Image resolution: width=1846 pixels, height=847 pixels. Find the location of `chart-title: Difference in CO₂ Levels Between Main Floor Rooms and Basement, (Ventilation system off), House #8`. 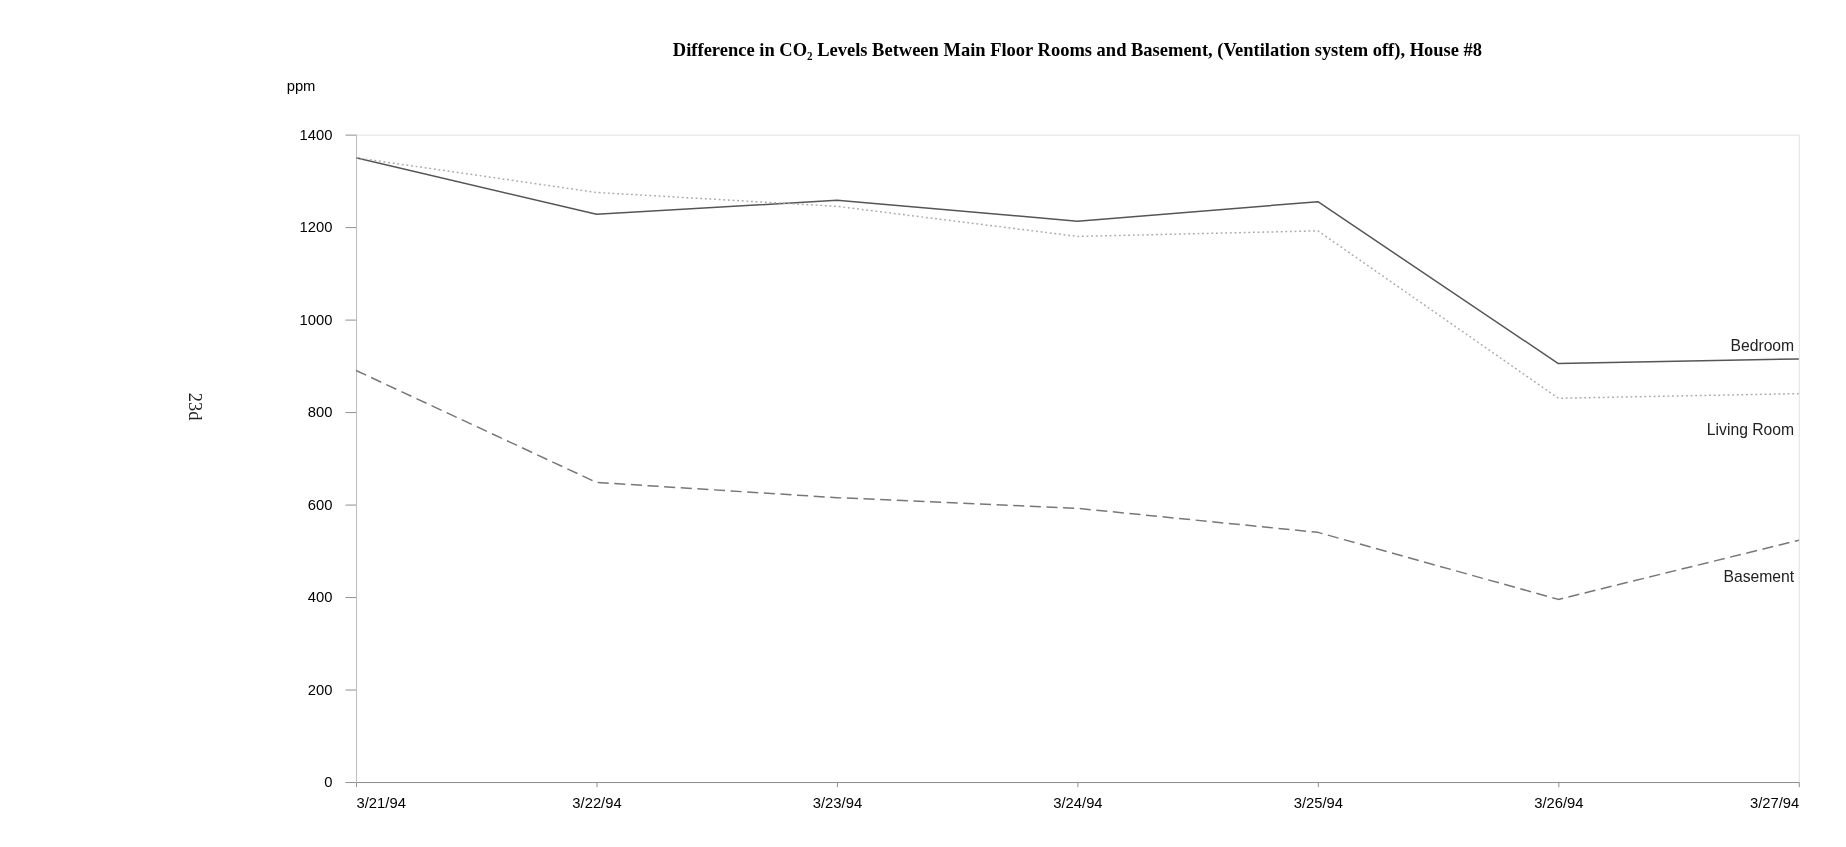

chart-title: Difference in CO₂ Levels Between Main Floor Rooms and Basement, (Ventilation system off), House #8 is located at coordinates (1077, 51).